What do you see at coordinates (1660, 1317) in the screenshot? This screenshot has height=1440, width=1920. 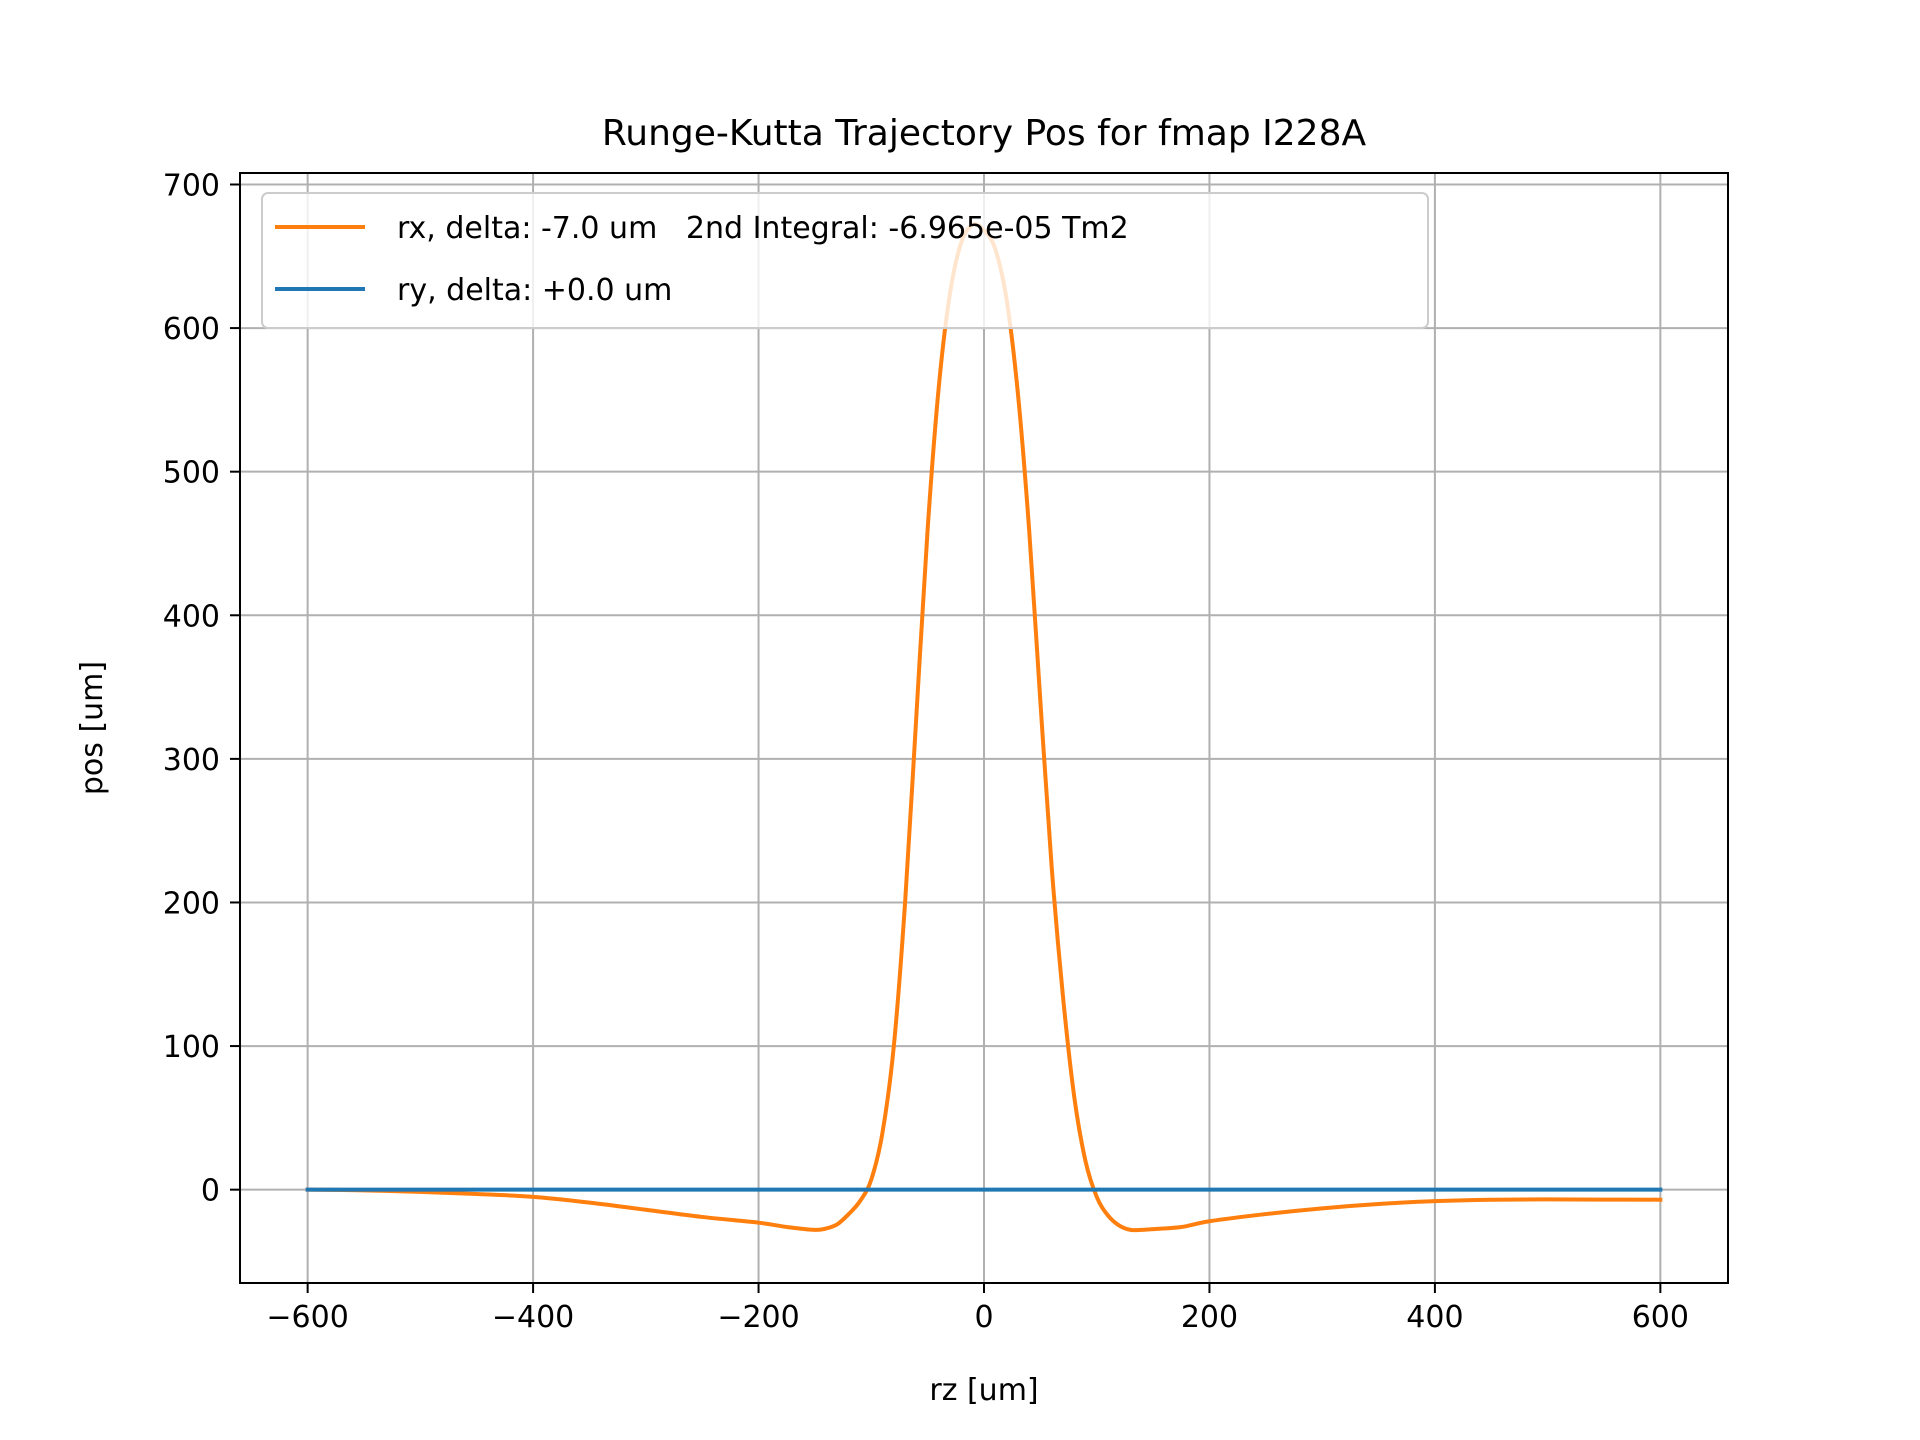 I see `x-tick-label: 600` at bounding box center [1660, 1317].